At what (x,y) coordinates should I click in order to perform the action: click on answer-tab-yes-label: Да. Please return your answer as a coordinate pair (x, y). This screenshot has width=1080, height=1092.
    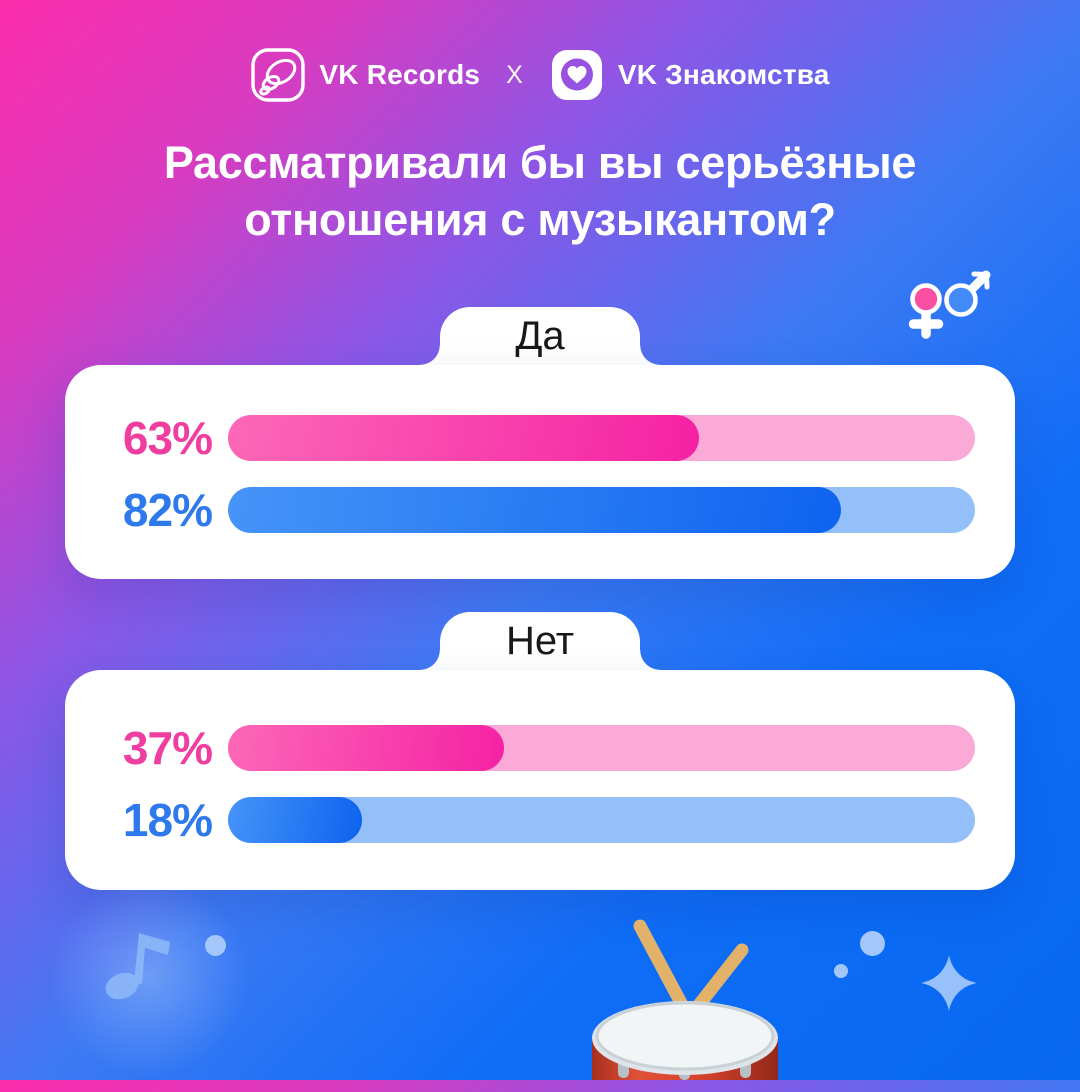
    Looking at the image, I should click on (540, 336).